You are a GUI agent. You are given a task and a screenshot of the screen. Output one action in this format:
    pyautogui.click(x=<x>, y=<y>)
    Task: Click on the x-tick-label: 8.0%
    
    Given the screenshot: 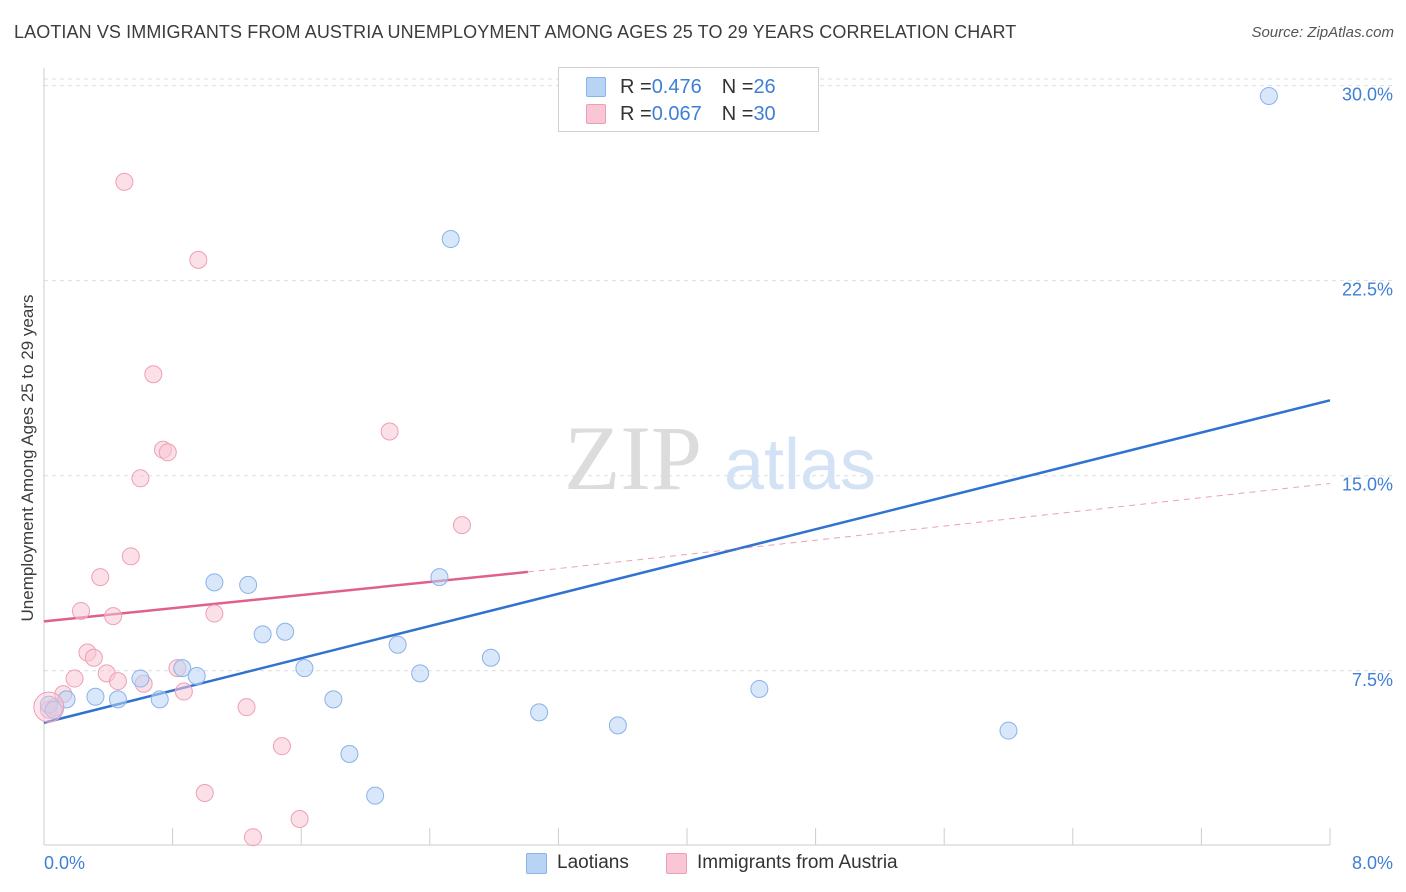 What is the action you would take?
    pyautogui.click(x=1372, y=863)
    